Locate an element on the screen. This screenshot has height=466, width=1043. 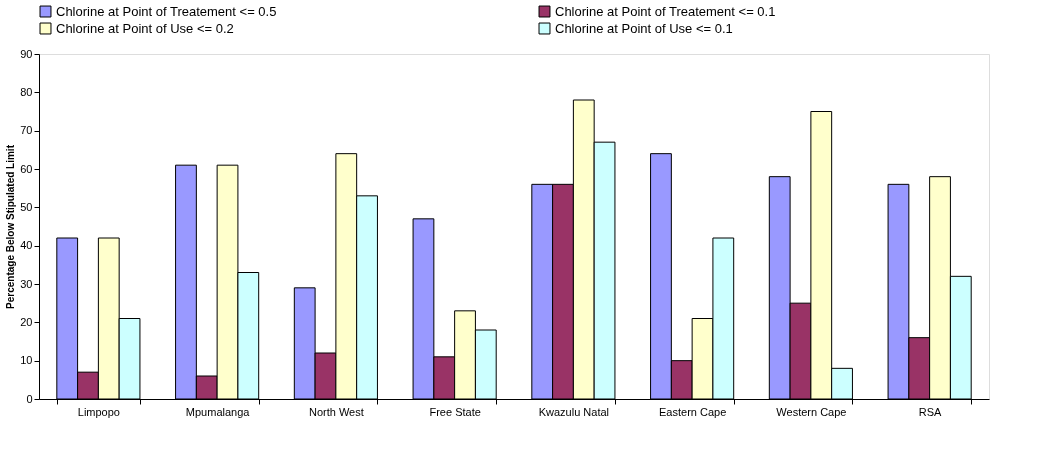
x-tick-label: North West is located at coordinates (336, 411).